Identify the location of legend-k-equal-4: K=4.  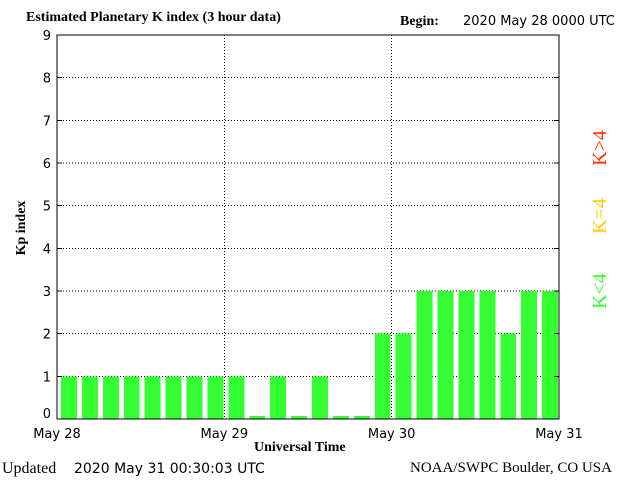
(600, 216).